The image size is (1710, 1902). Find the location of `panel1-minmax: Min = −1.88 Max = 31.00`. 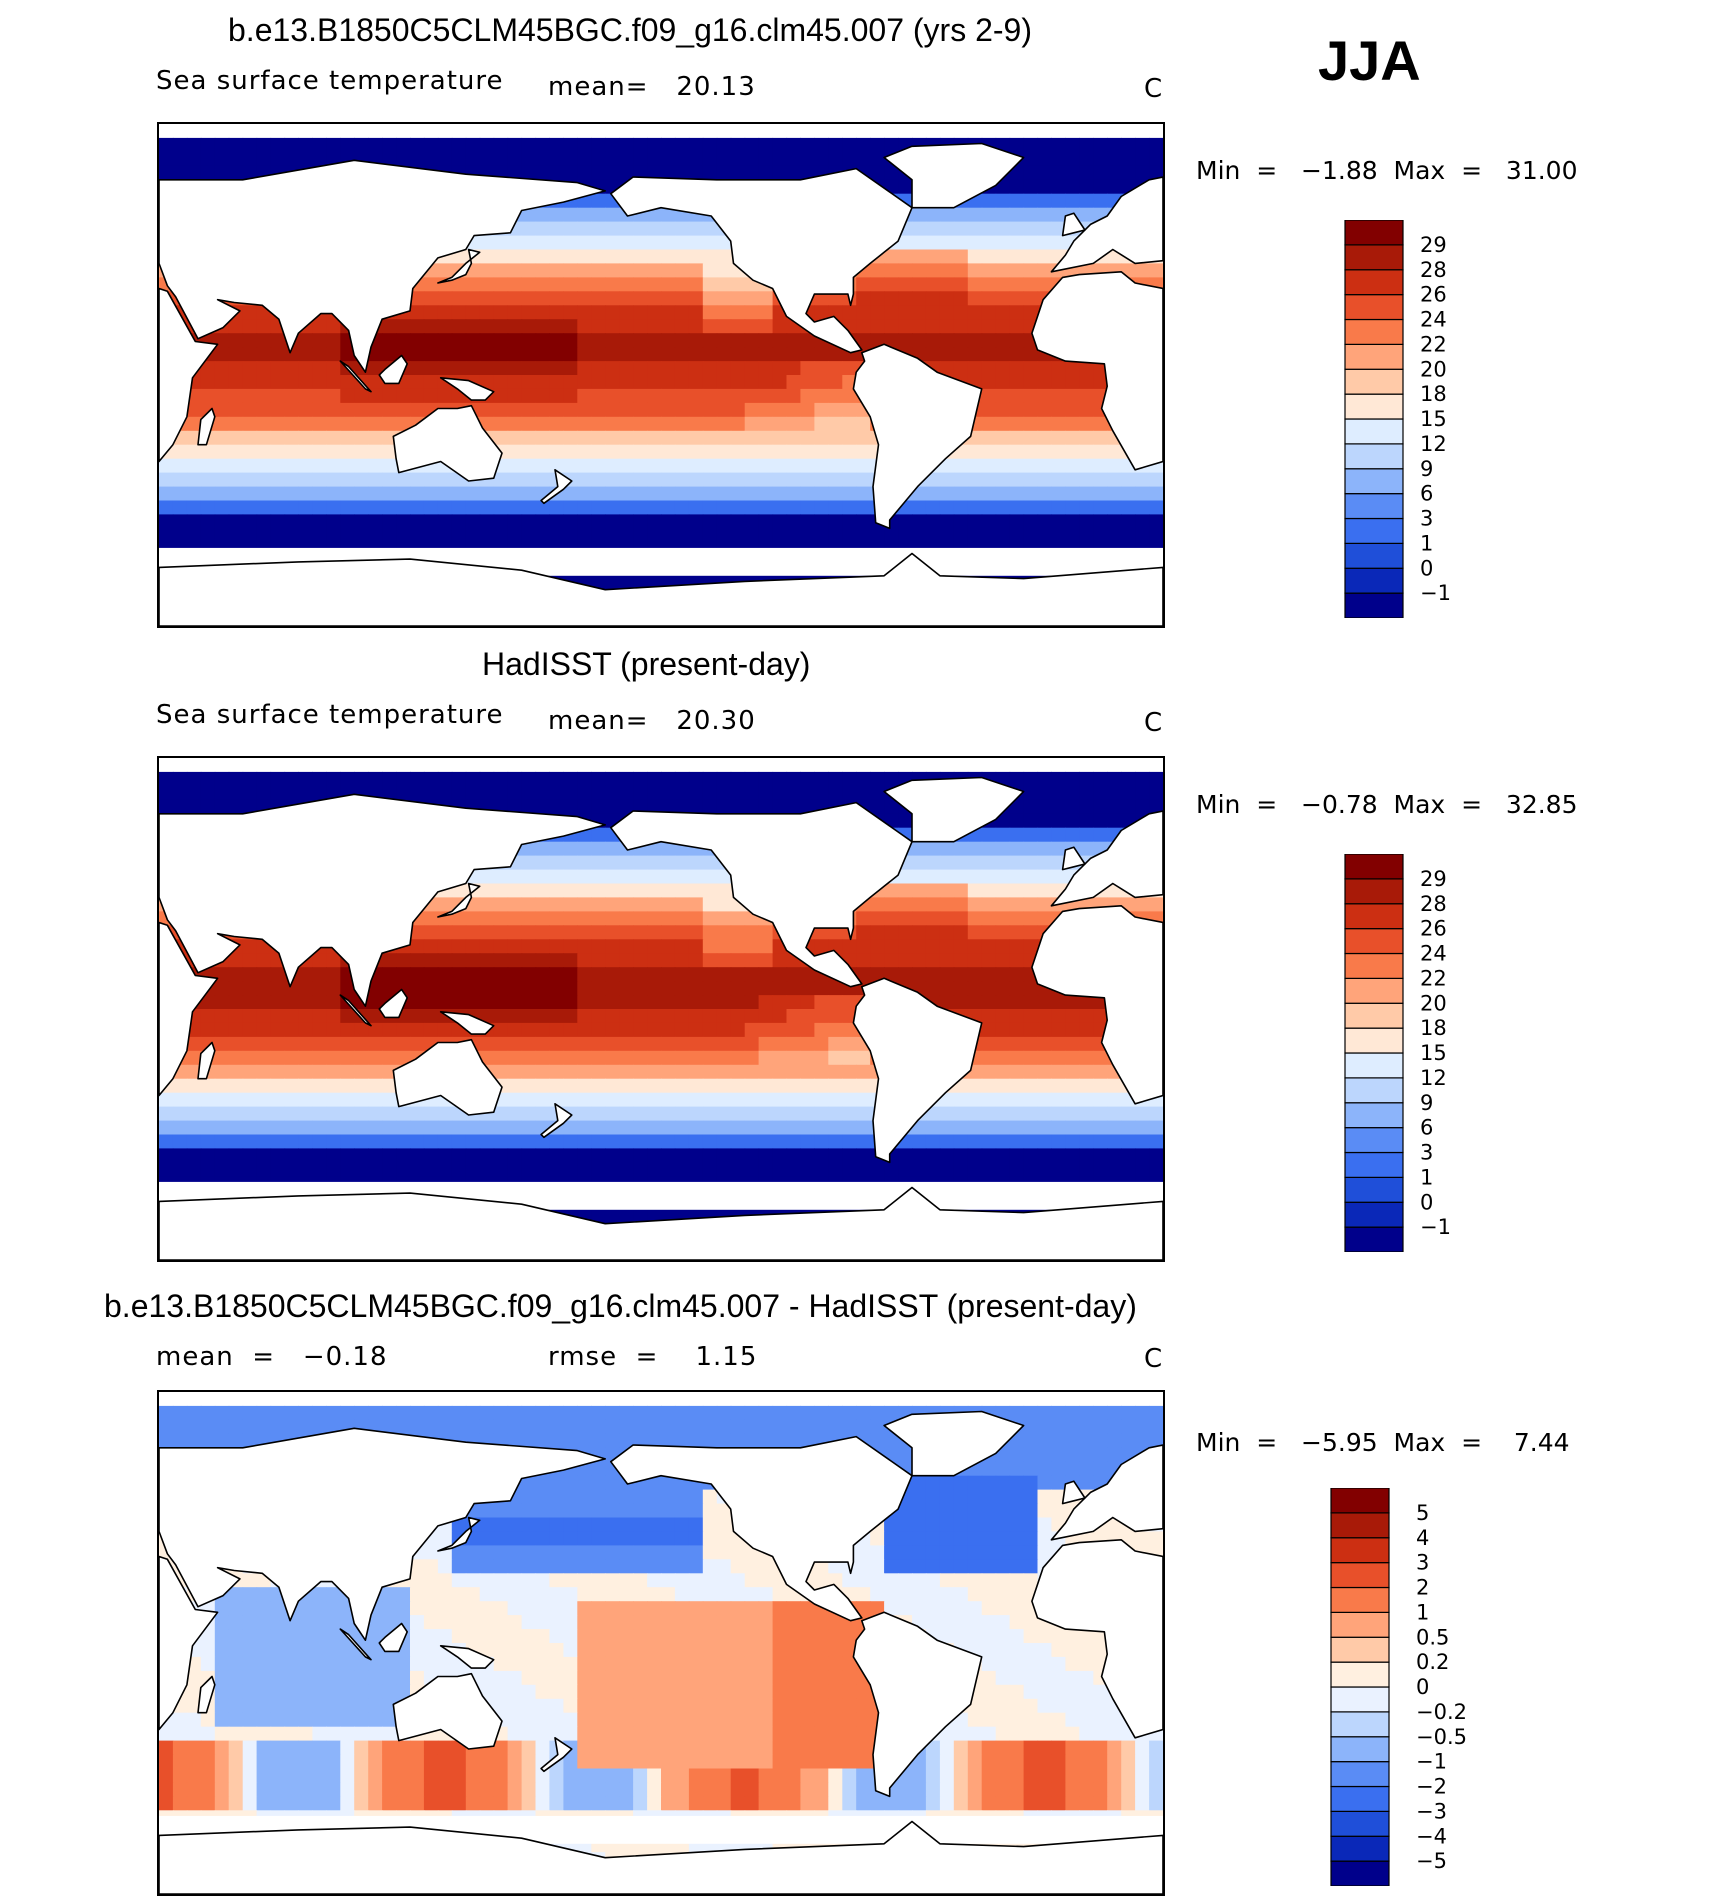

panel1-minmax: Min = −1.88 Max = 31.00 is located at coordinates (1387, 170).